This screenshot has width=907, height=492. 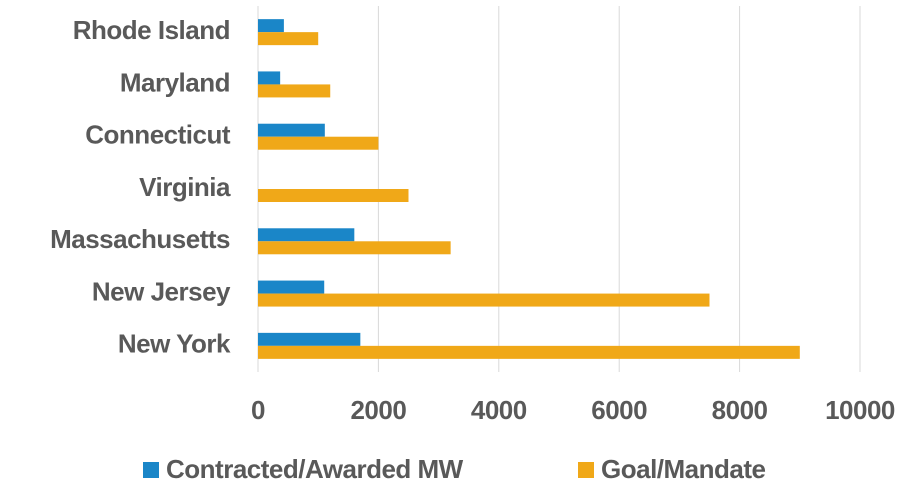 I want to click on x-tick-label: 10000, so click(x=860, y=410).